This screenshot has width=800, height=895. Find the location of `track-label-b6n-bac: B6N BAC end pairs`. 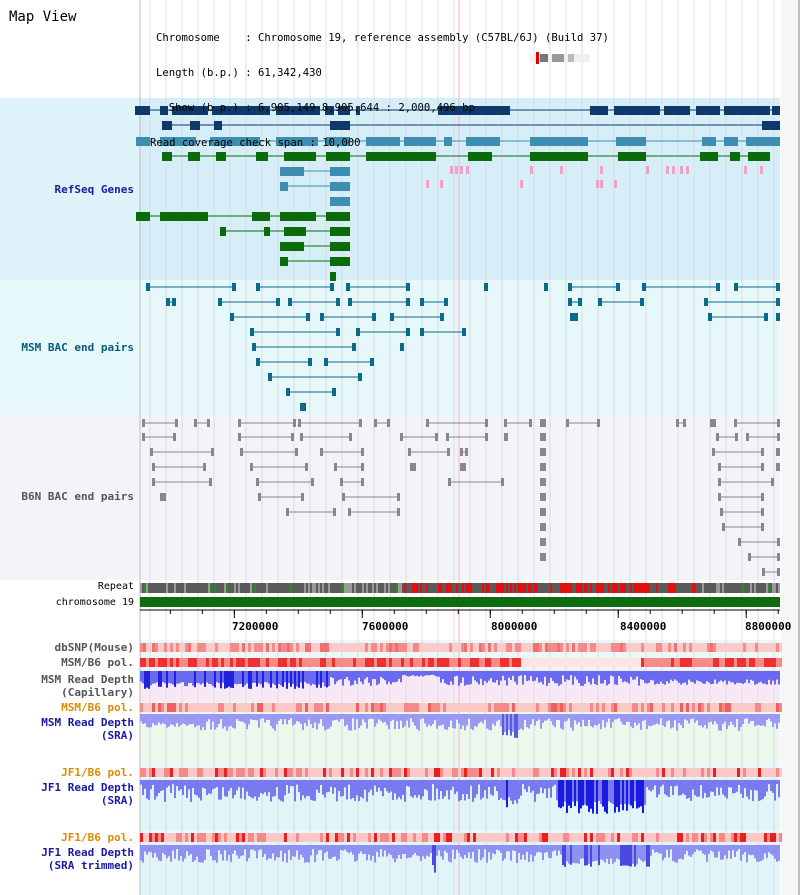

track-label-b6n-bac: B6N BAC end pairs is located at coordinates (77, 496).